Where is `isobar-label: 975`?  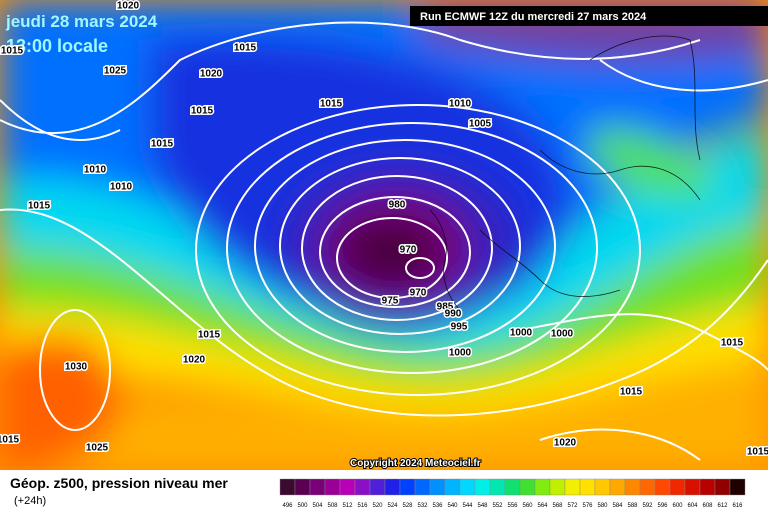 isobar-label: 975 is located at coordinates (390, 301).